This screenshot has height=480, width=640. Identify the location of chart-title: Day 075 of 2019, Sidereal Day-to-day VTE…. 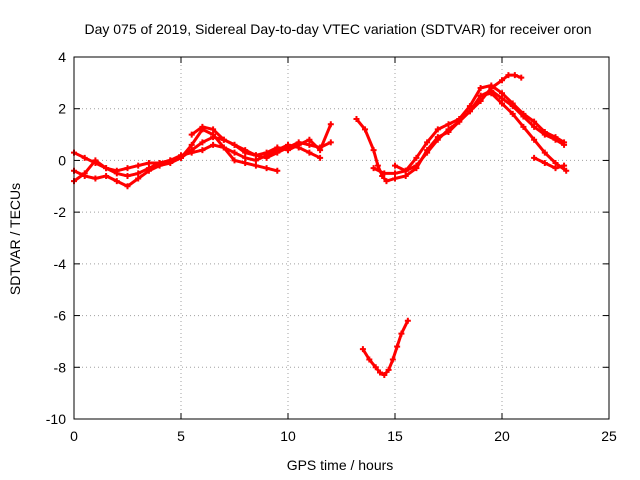
(337, 29).